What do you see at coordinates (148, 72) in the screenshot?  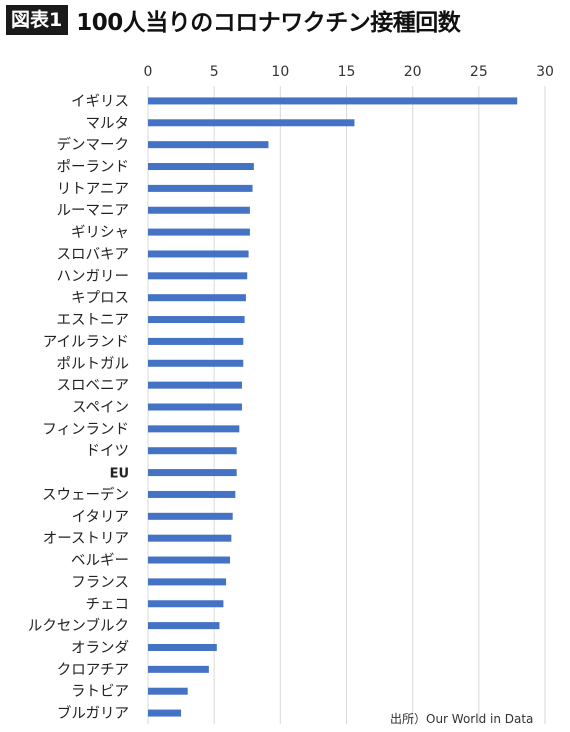 I see `x-tick-label: 0` at bounding box center [148, 72].